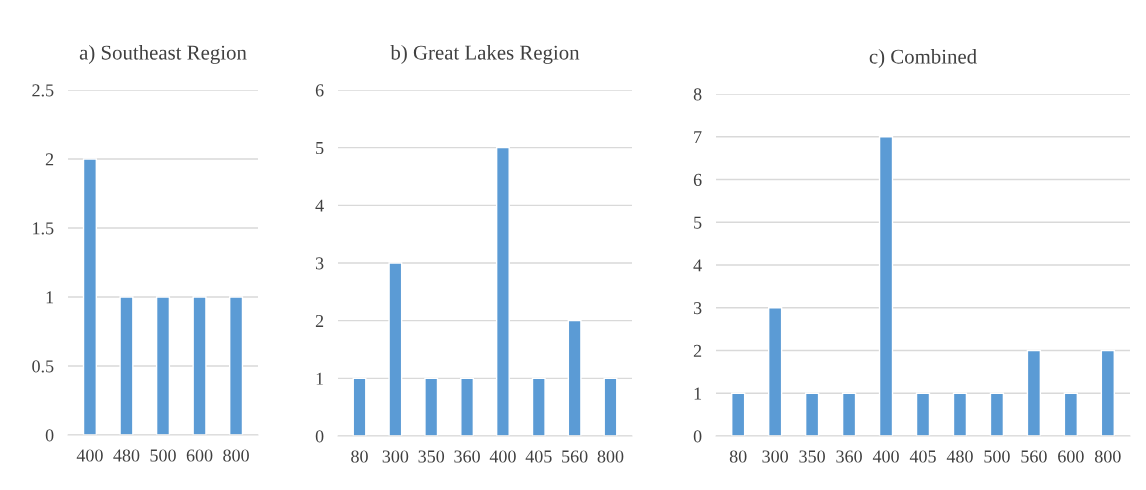 Image resolution: width=1146 pixels, height=490 pixels. What do you see at coordinates (697, 94) in the screenshot?
I see `y-tick-label: 8` at bounding box center [697, 94].